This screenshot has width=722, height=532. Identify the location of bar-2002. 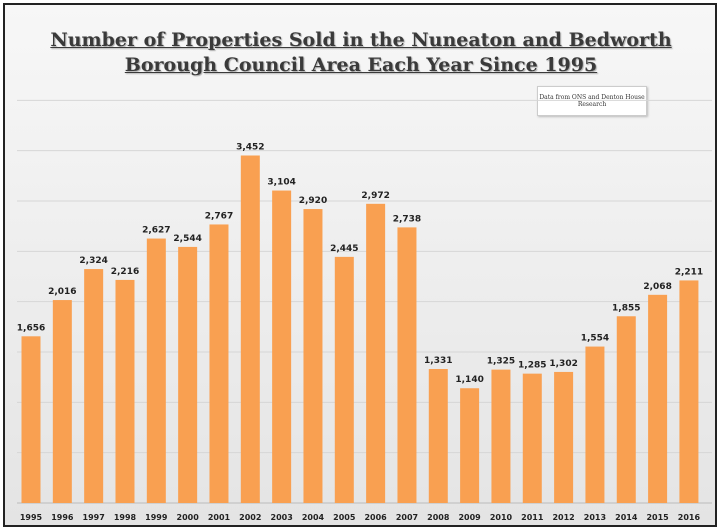
(250, 329).